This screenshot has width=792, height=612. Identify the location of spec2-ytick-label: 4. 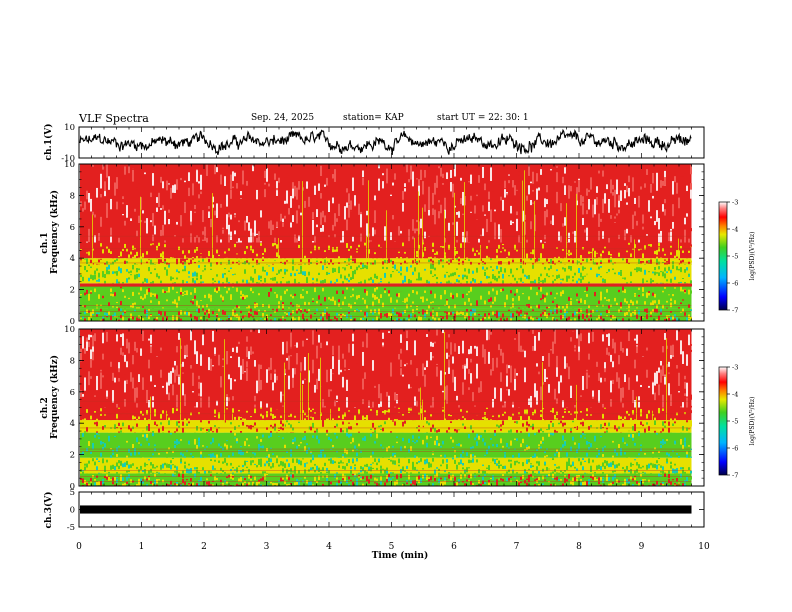
(72, 424).